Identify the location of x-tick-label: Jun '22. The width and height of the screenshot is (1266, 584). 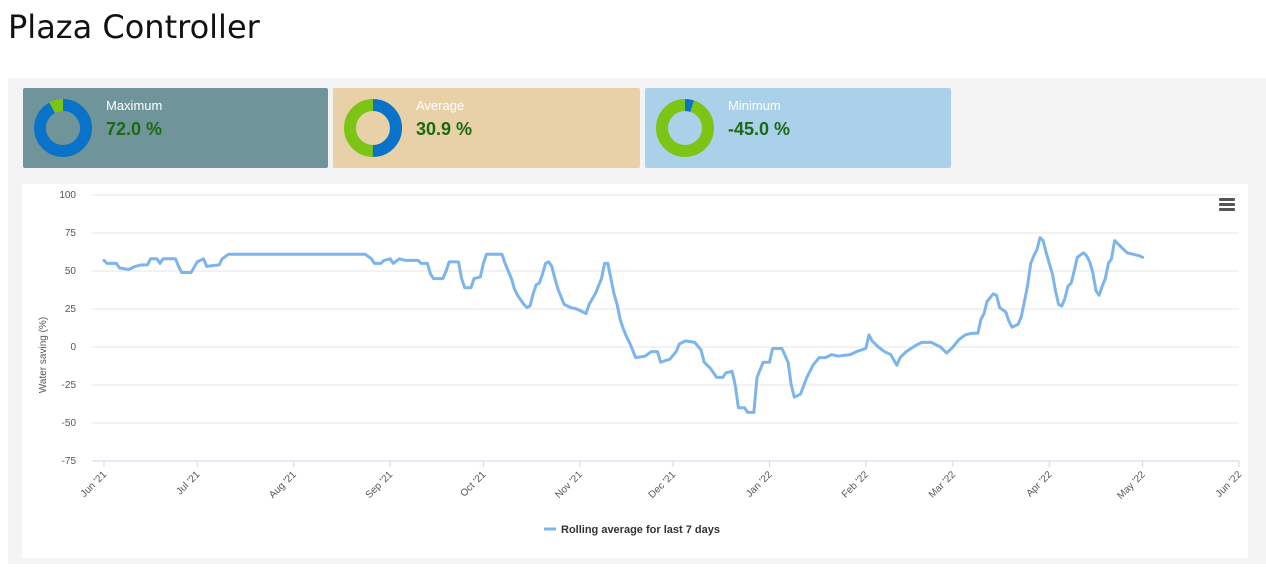
(1229, 484).